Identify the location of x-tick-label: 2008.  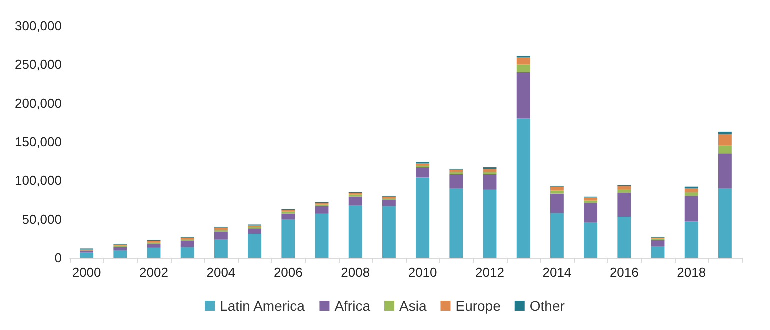
(355, 272).